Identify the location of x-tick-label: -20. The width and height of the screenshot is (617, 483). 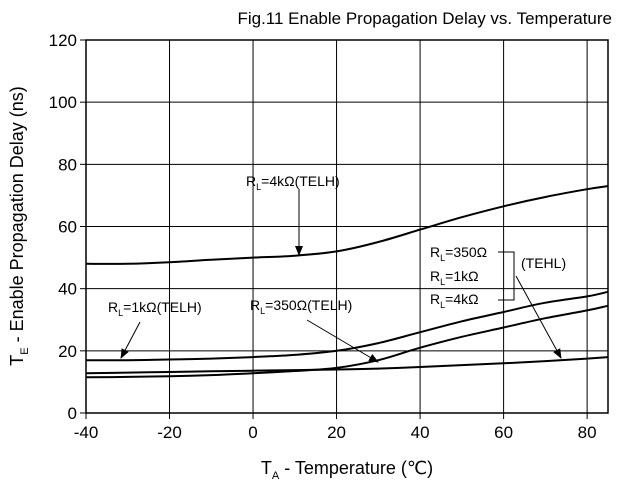
(169, 432).